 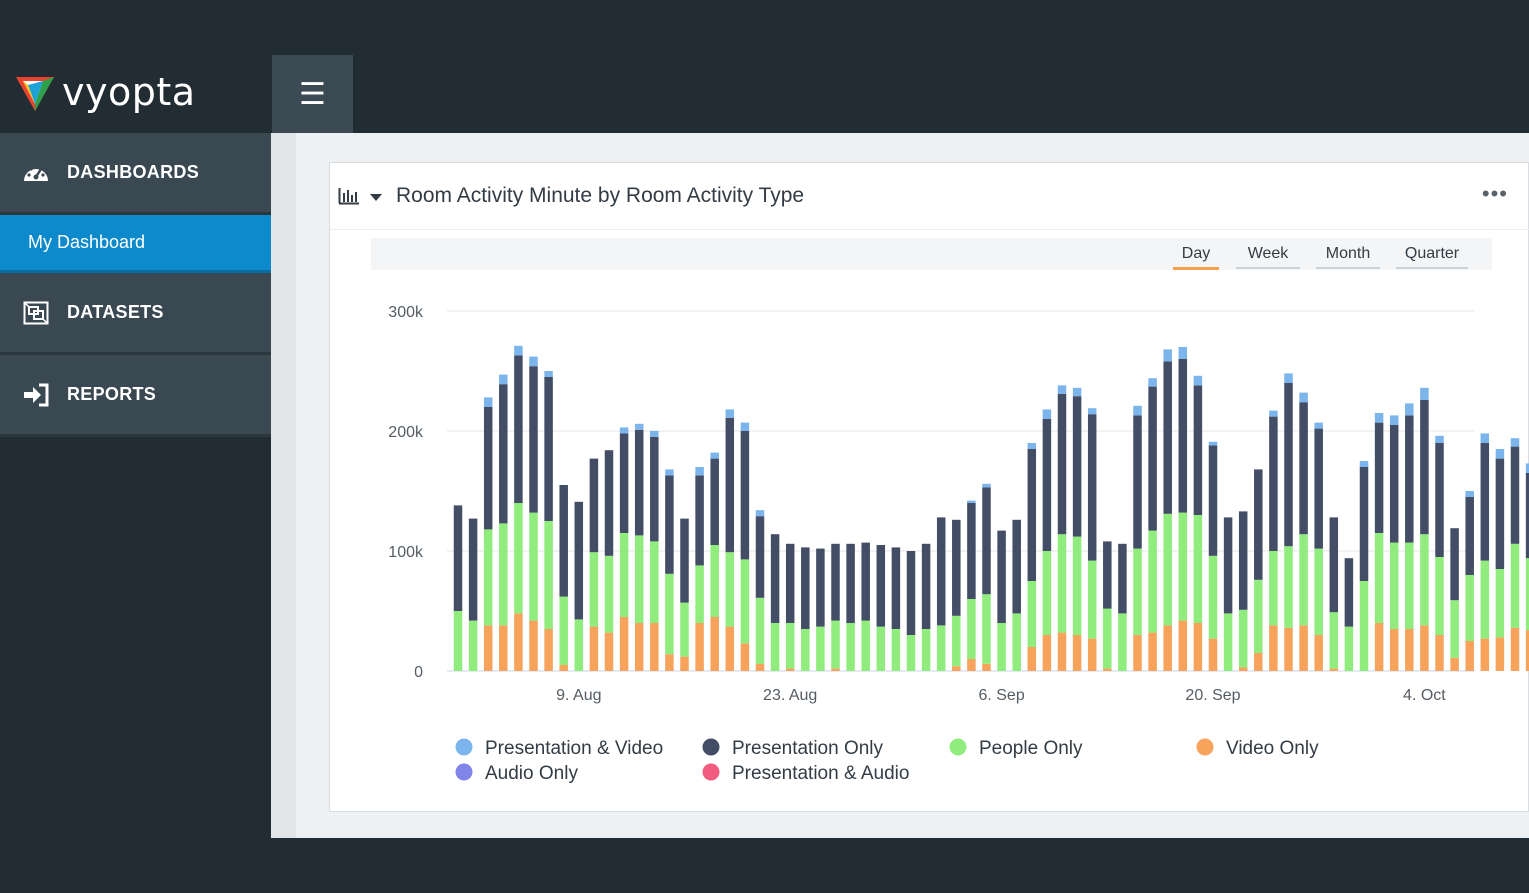 I want to click on sidebar-item-datasets: DATASETS, so click(x=135, y=314).